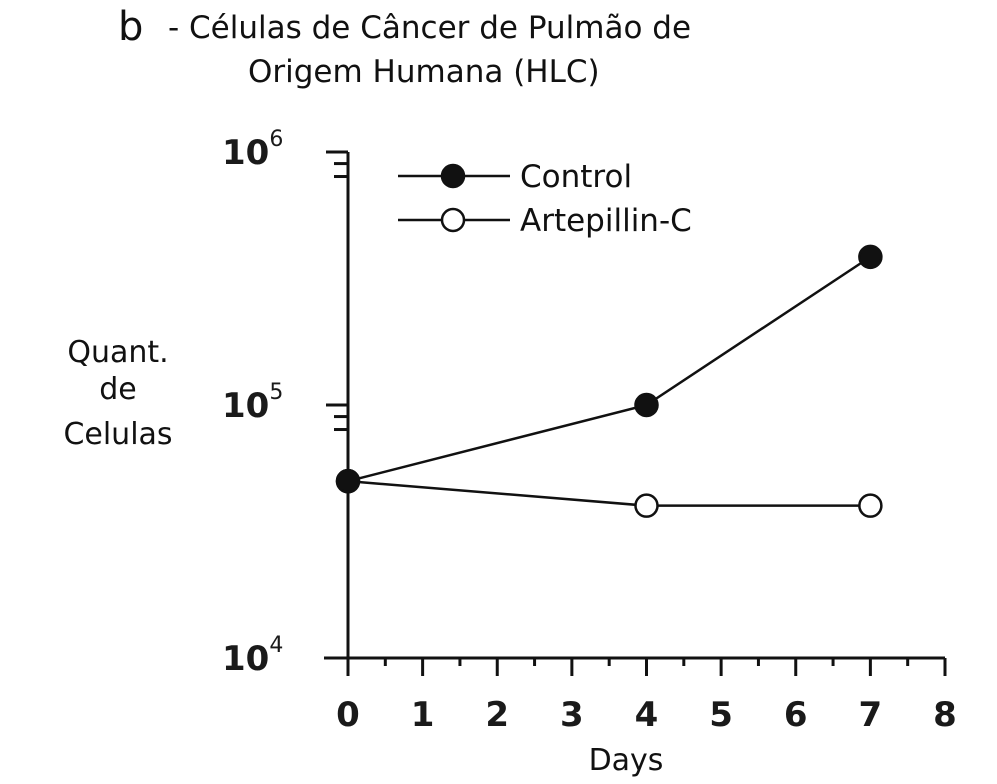 The width and height of the screenshot is (997, 784). Describe the element at coordinates (606, 221) in the screenshot. I see `legend-label: Artepillin-C` at that location.